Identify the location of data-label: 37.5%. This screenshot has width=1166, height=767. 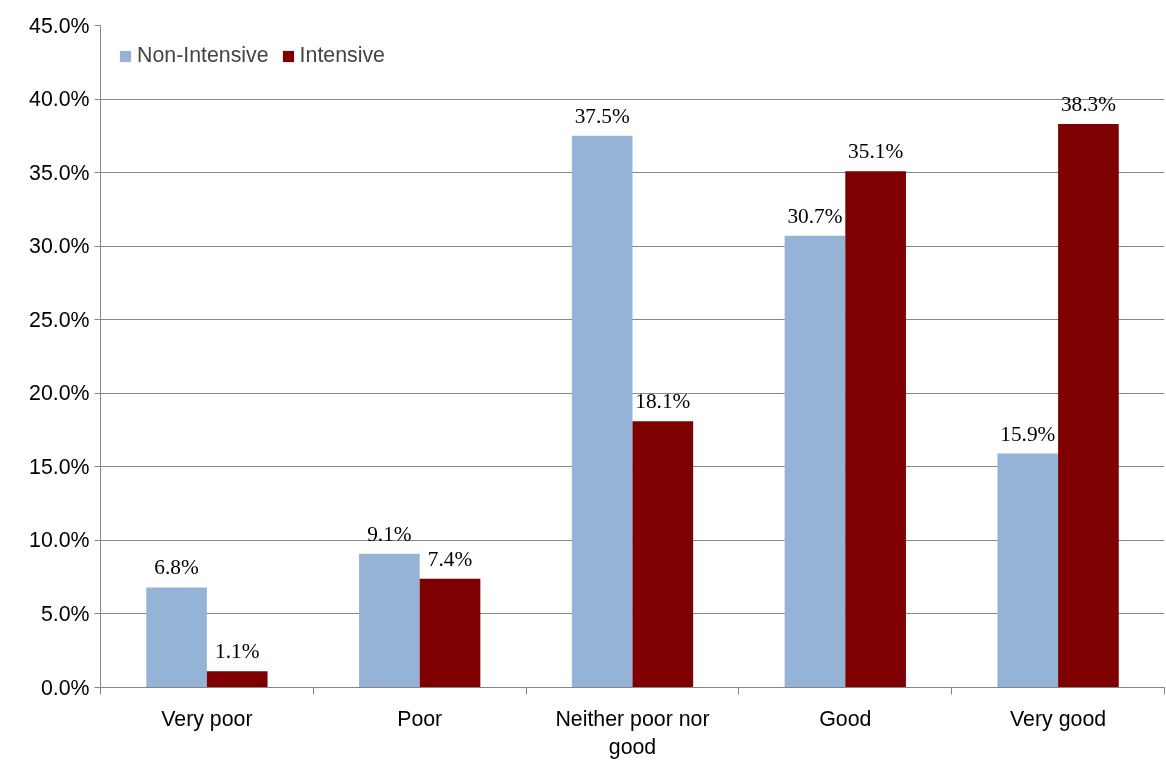
(602, 115).